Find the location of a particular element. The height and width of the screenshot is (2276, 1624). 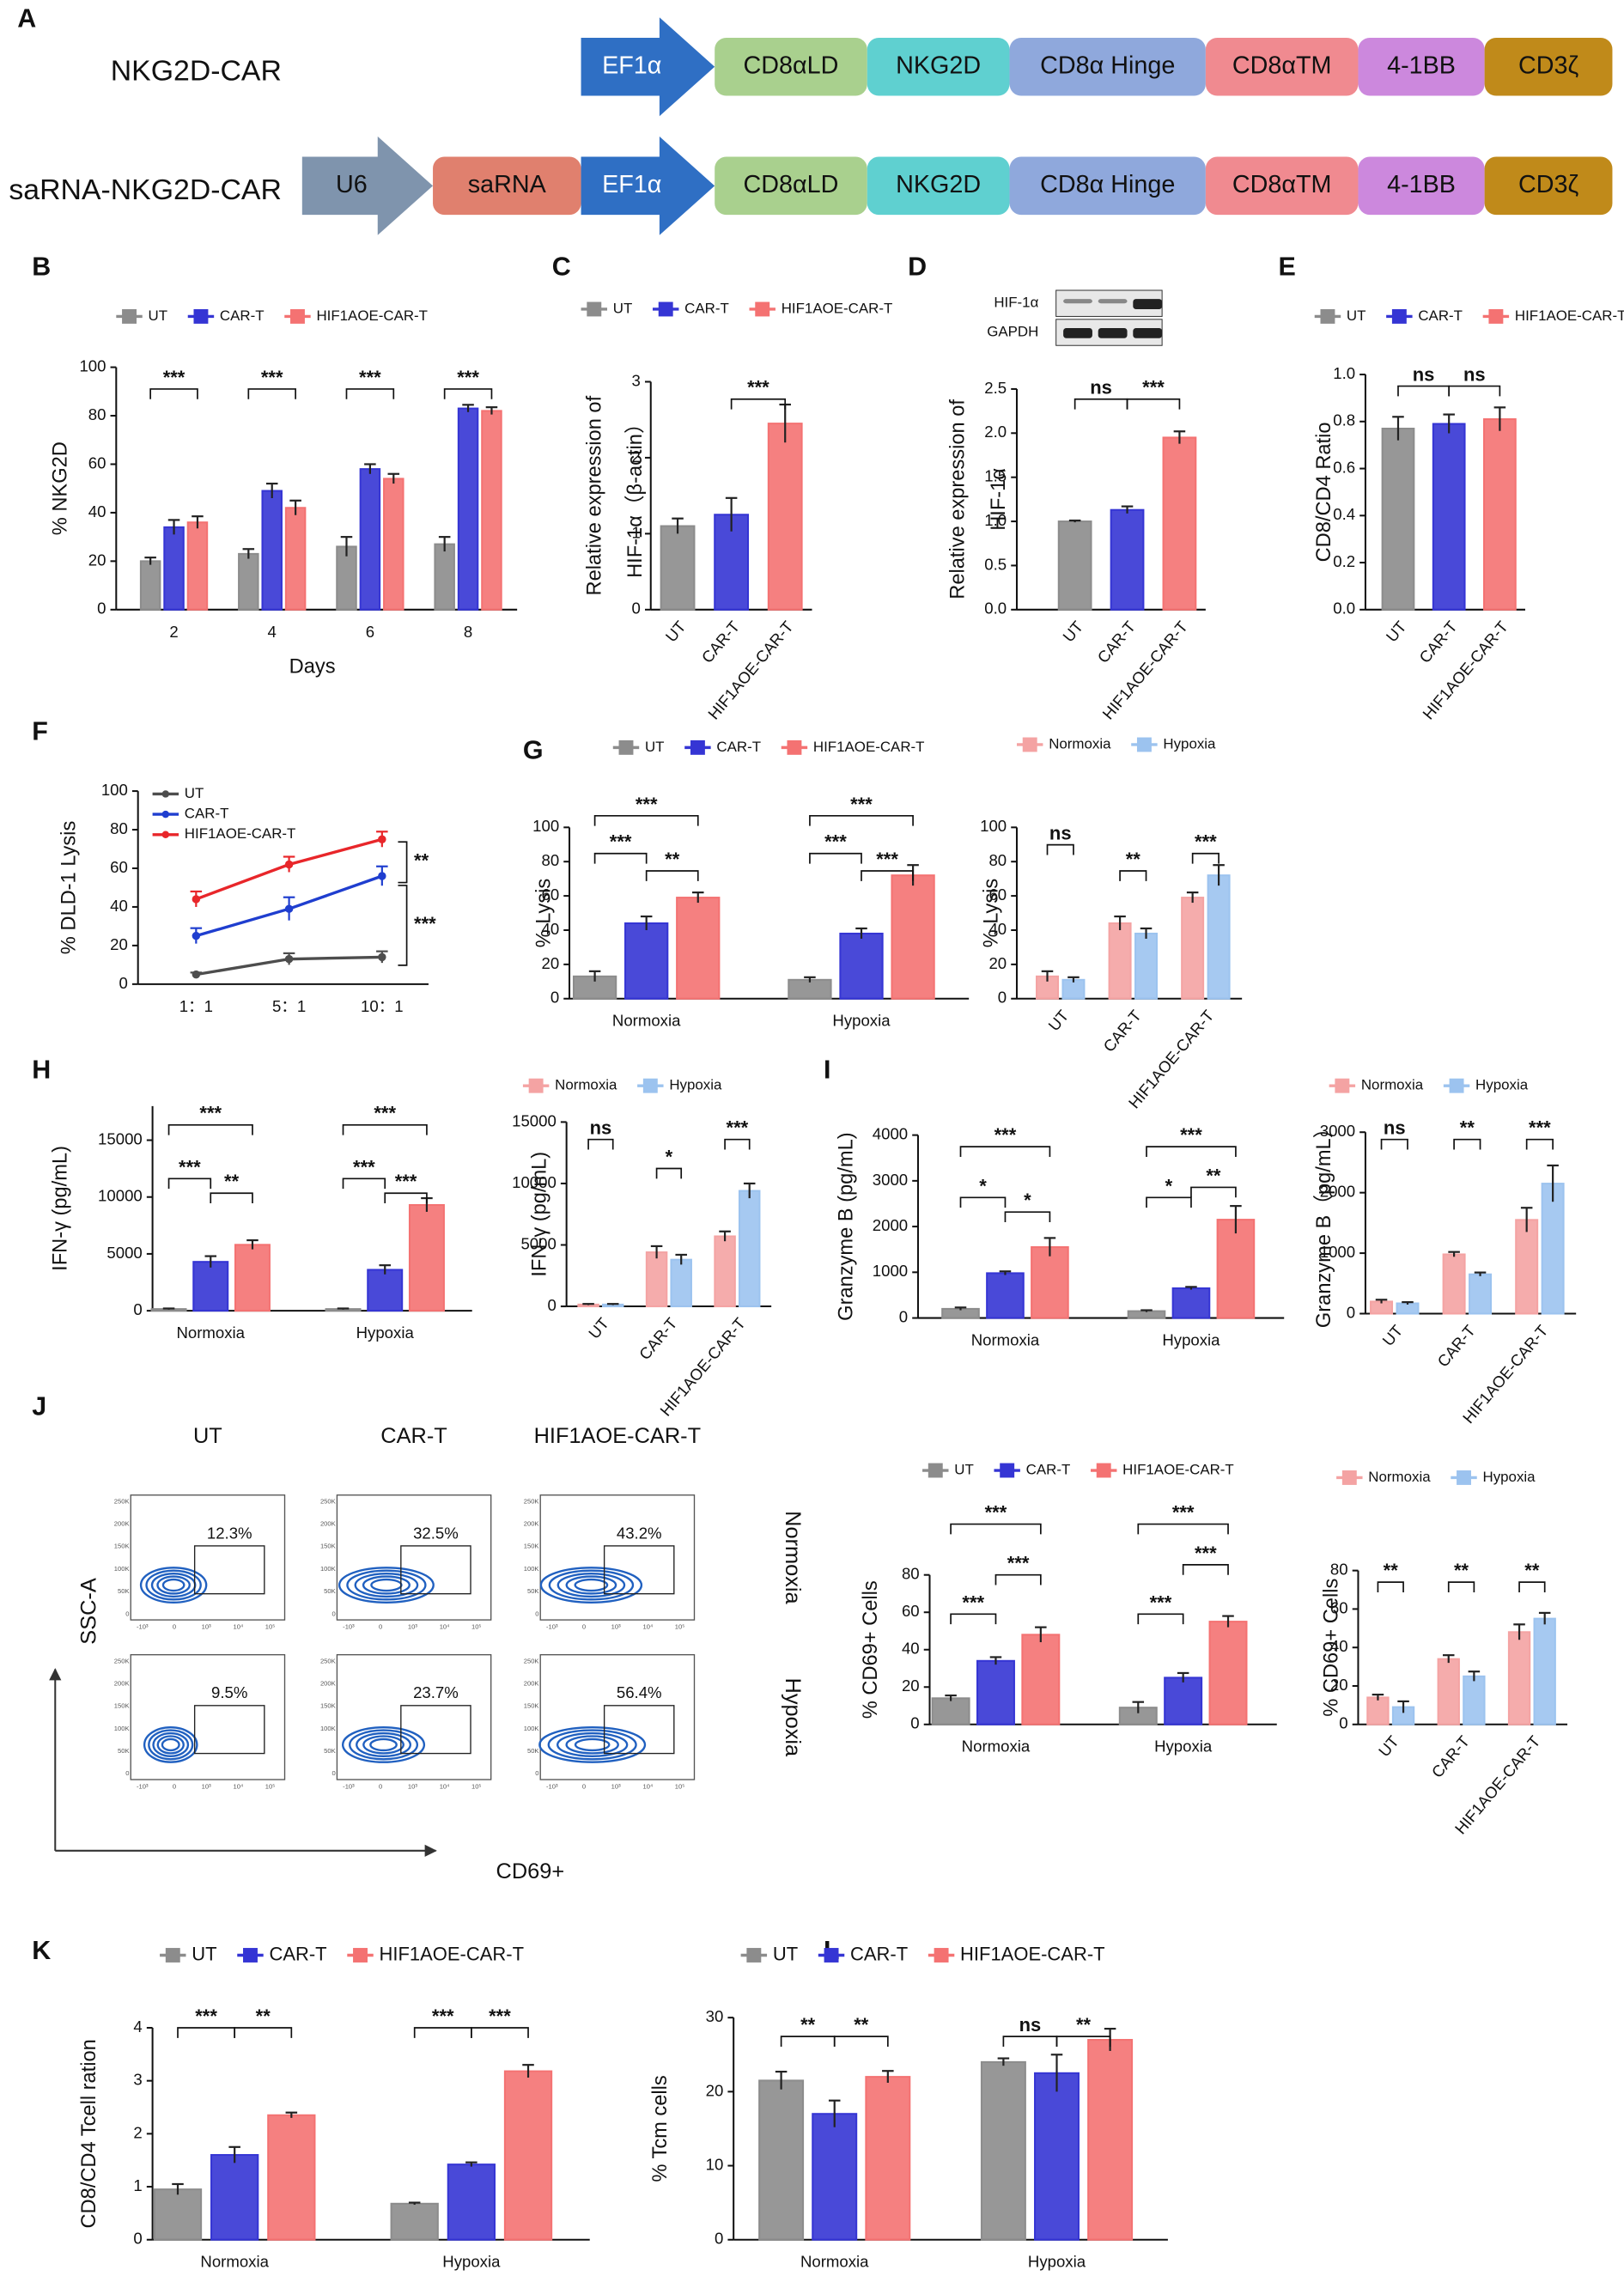

y-tick-label: 0.8 is located at coordinates (1344, 420).